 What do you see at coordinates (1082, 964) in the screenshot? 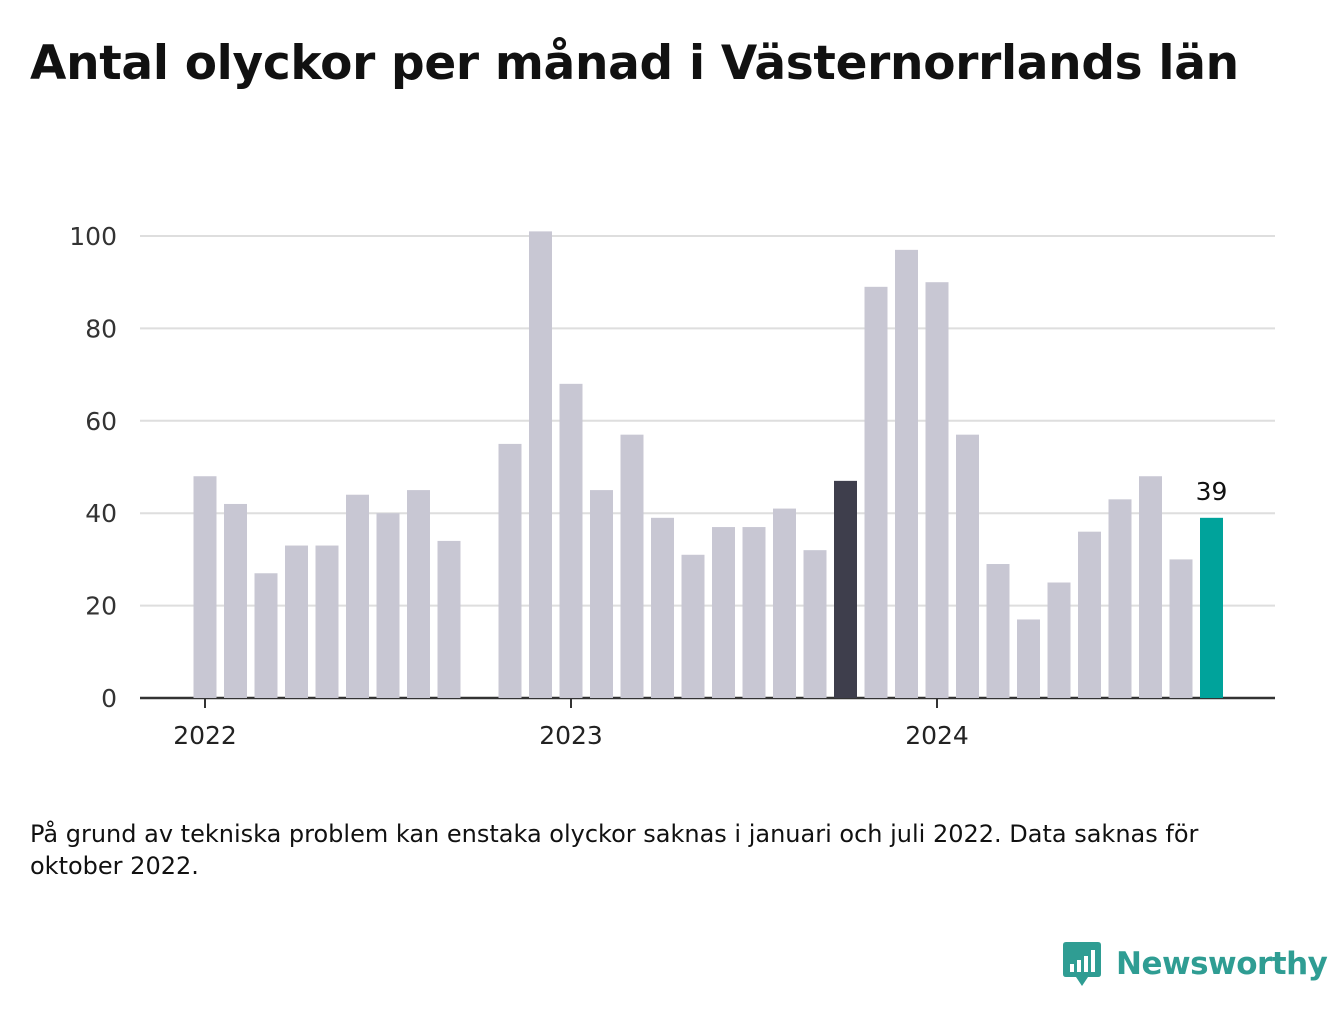
I see `newsworthy-chart-bubble-icon` at bounding box center [1082, 964].